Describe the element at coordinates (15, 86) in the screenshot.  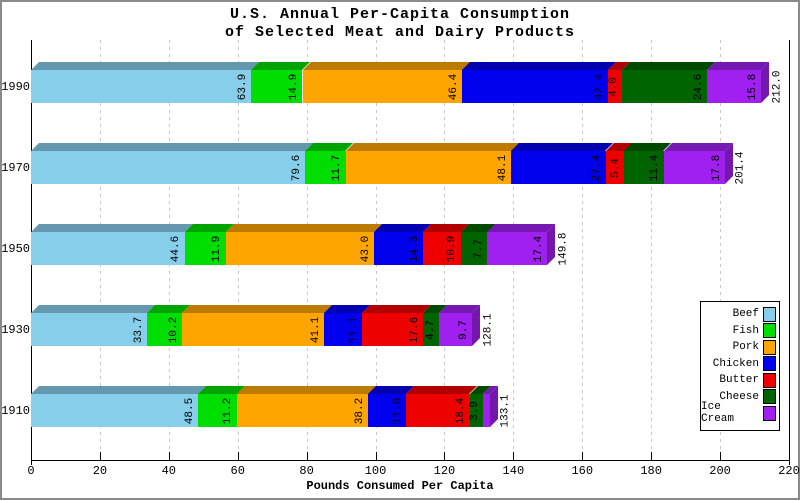
I see `y-tick-label-1990: 1990` at that location.